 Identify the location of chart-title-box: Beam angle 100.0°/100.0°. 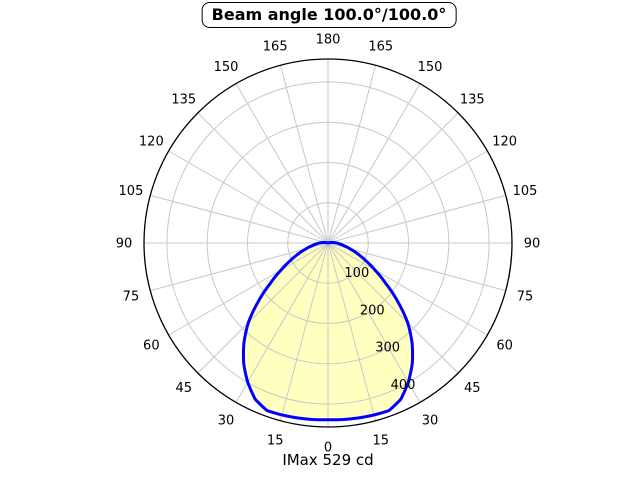
(329, 15).